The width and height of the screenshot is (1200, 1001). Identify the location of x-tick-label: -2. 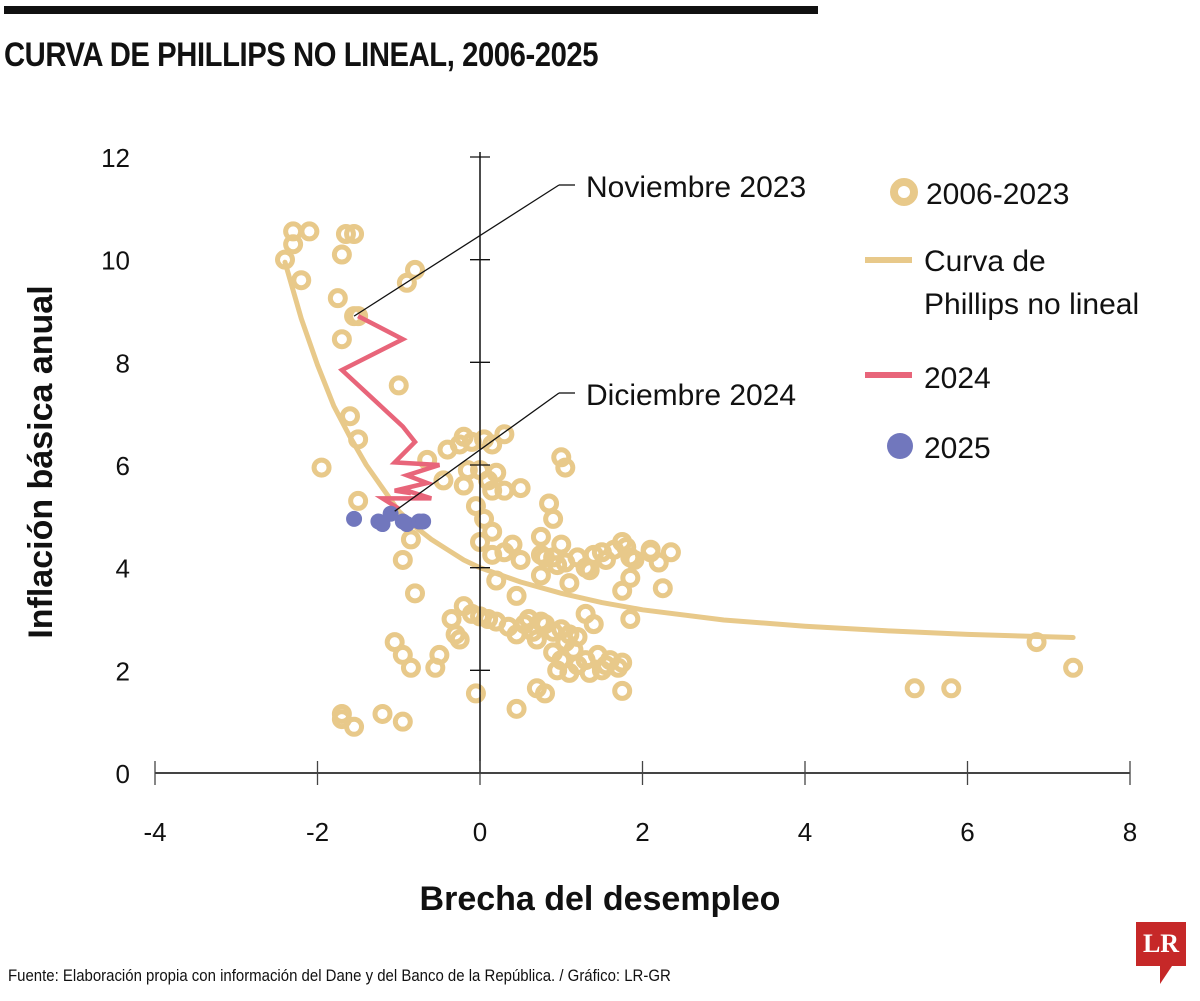
(317, 832).